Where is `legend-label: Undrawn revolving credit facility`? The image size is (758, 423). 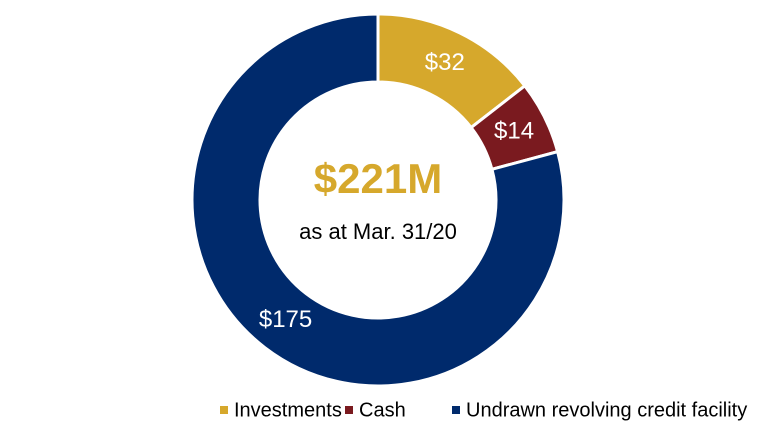
legend-label: Undrawn revolving credit facility is located at coordinates (606, 410).